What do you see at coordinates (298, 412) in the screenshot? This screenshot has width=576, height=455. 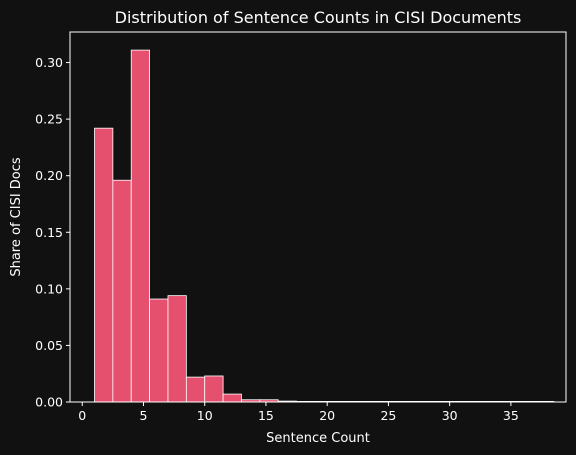 I see `x-axis-ticks: 0 5 10 15 20 25 30 35` at bounding box center [298, 412].